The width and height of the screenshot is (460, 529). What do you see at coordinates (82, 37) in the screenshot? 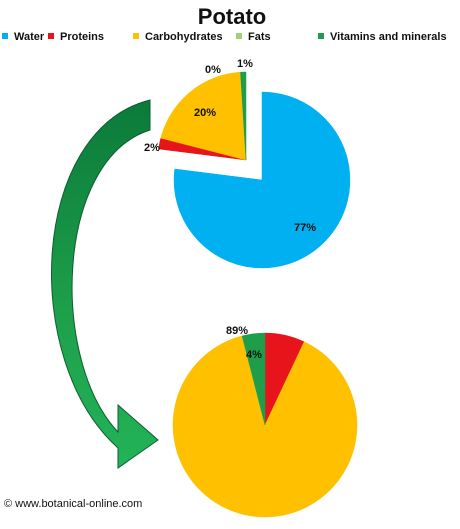
I see `legend-label: Proteins` at bounding box center [82, 37].